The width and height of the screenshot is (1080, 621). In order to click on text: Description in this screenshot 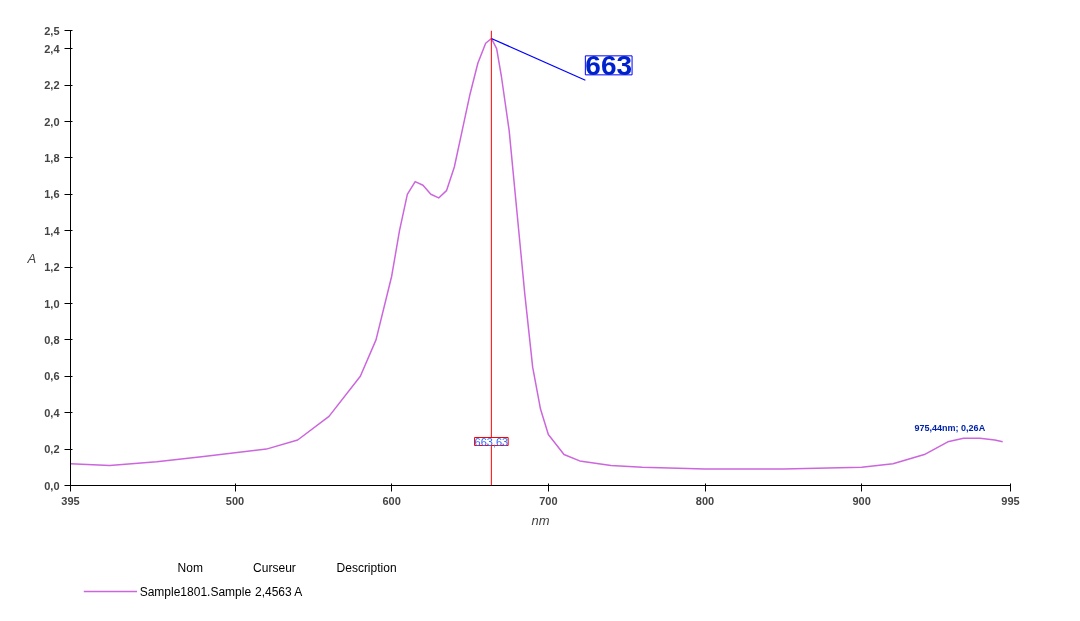, I will do `click(366, 567)`.